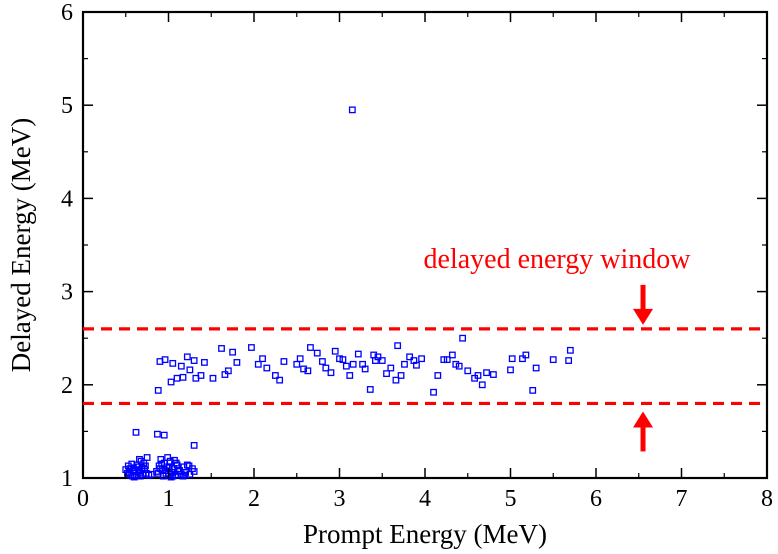 The height and width of the screenshot is (554, 778). I want to click on up-arrow-icon, so click(643, 419).